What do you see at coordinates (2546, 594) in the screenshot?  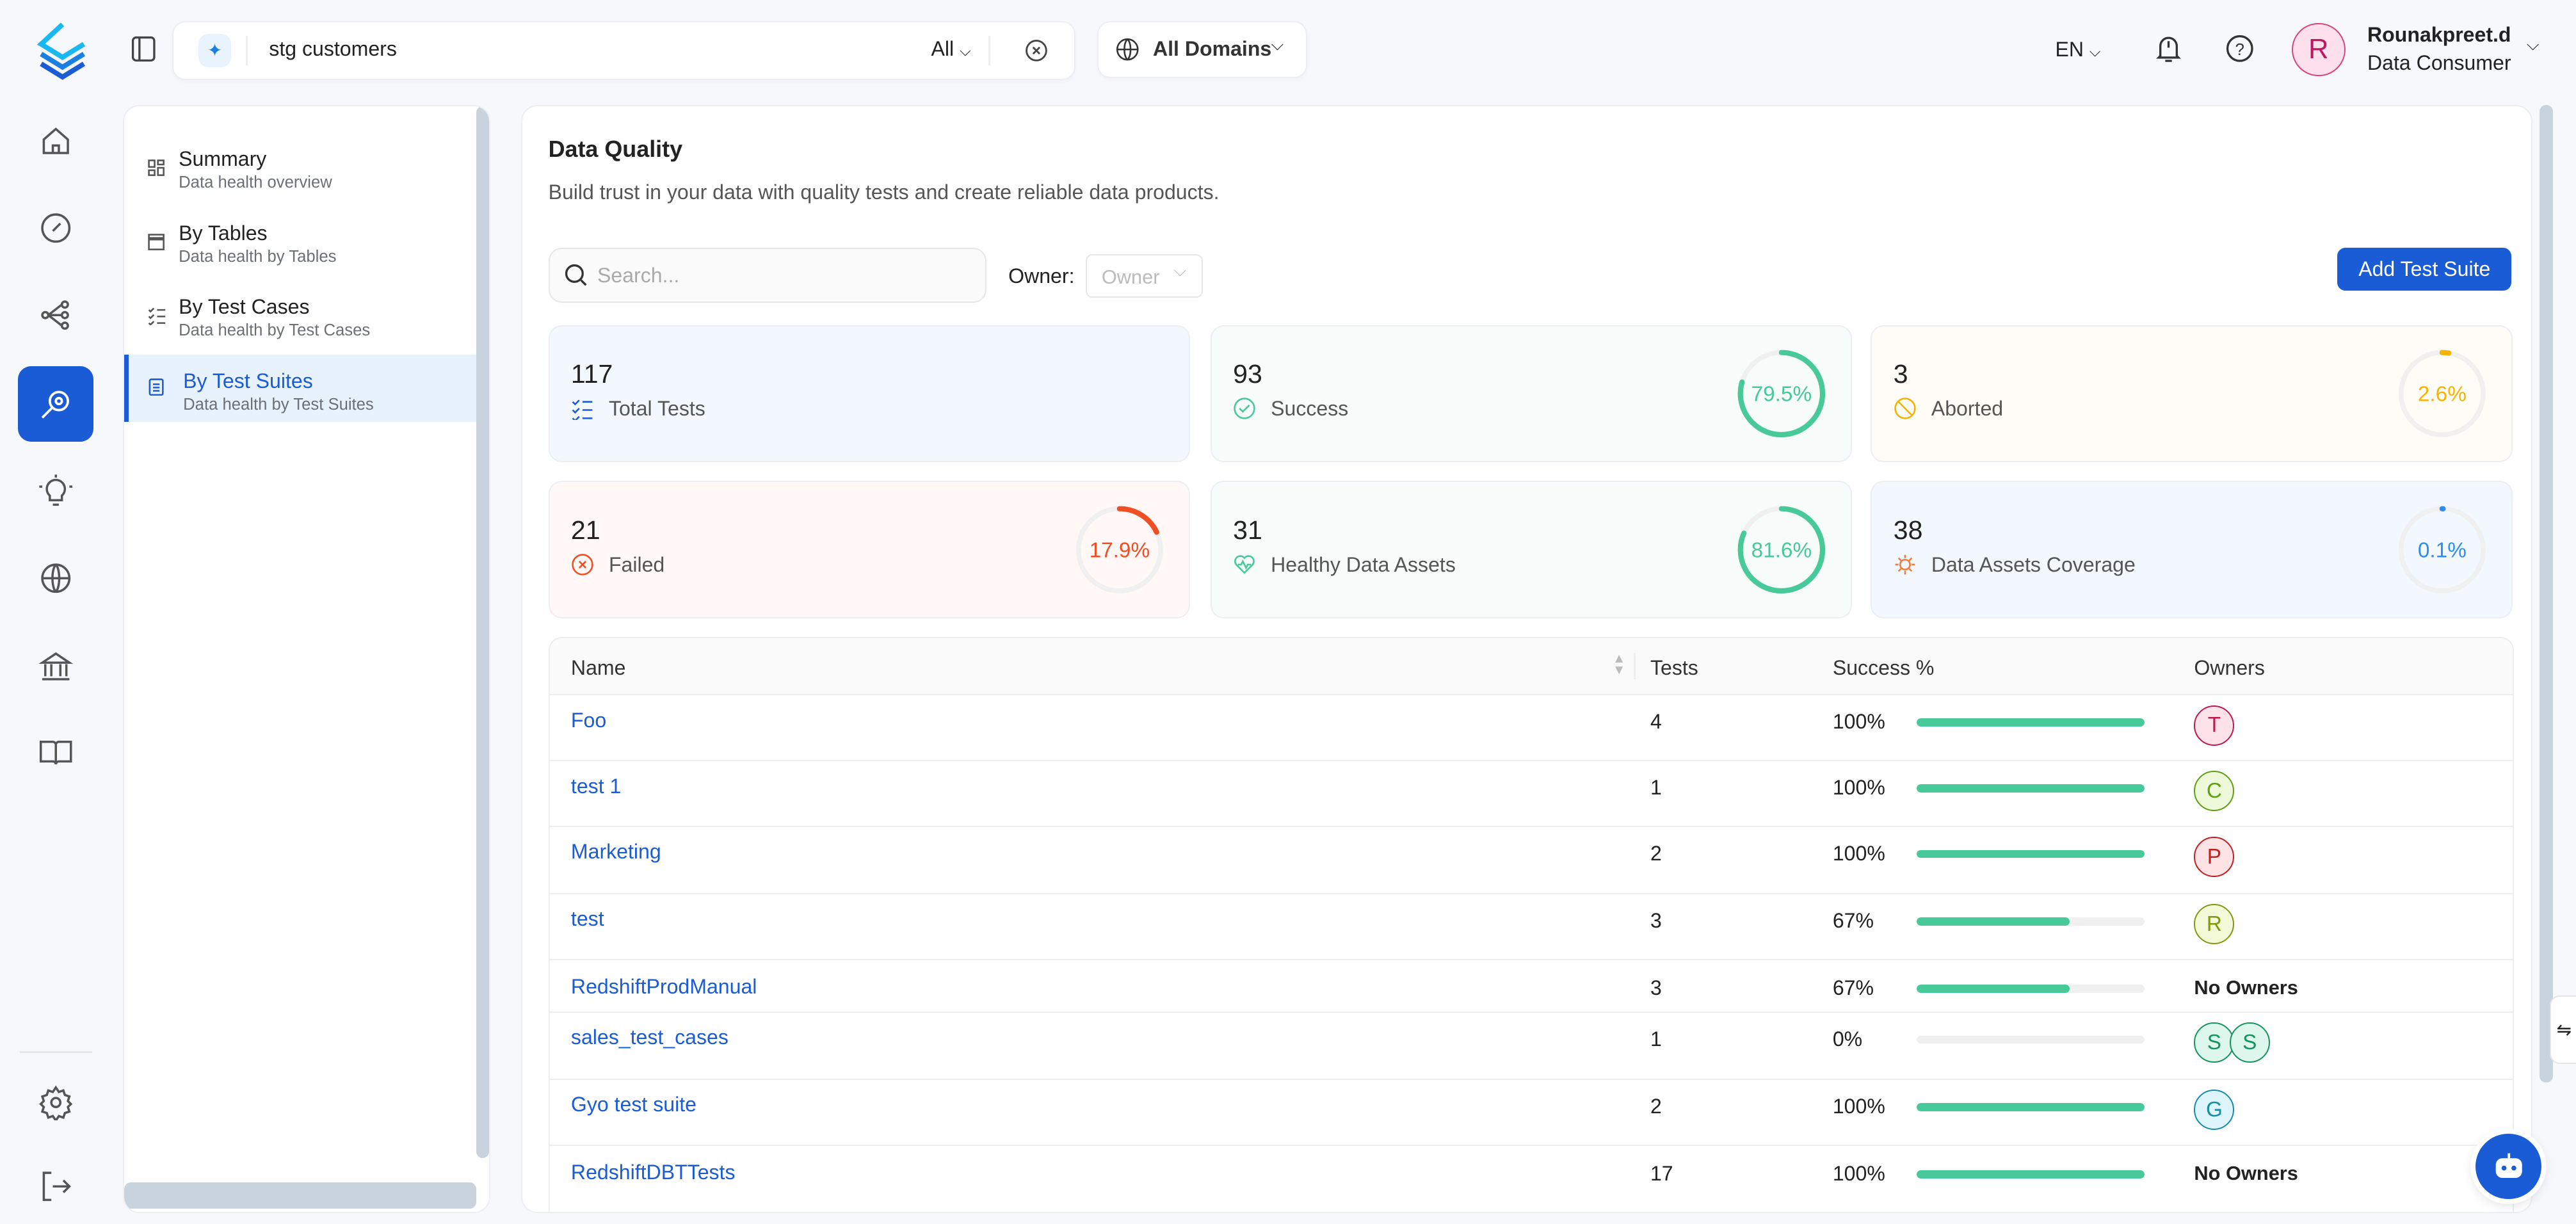 I see `main-scrollbar-track` at bounding box center [2546, 594].